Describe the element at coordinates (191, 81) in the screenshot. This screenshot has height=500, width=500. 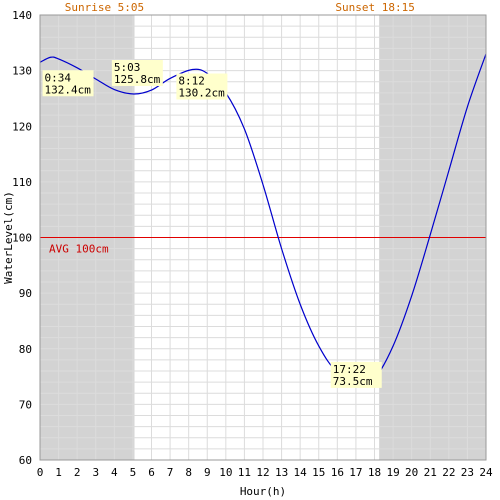
I see `annotation-time: 8:12` at that location.